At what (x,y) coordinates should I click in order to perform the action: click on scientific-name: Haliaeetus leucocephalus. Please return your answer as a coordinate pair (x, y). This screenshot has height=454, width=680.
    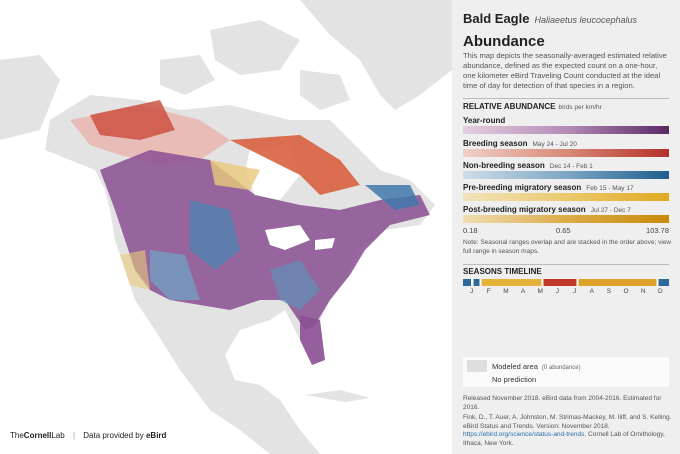
    Looking at the image, I should click on (586, 20).